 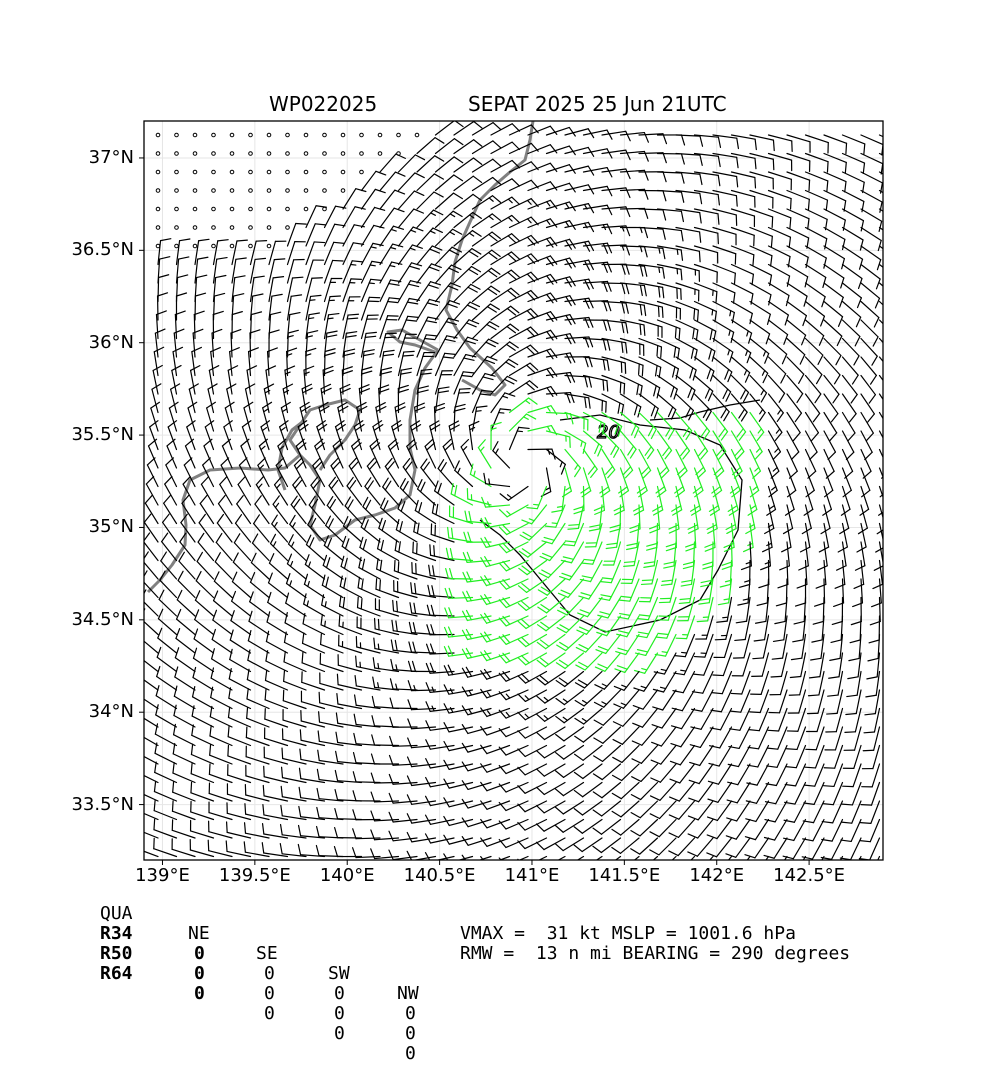 What do you see at coordinates (97, 343) in the screenshot?
I see `lat-label: 36°N` at bounding box center [97, 343].